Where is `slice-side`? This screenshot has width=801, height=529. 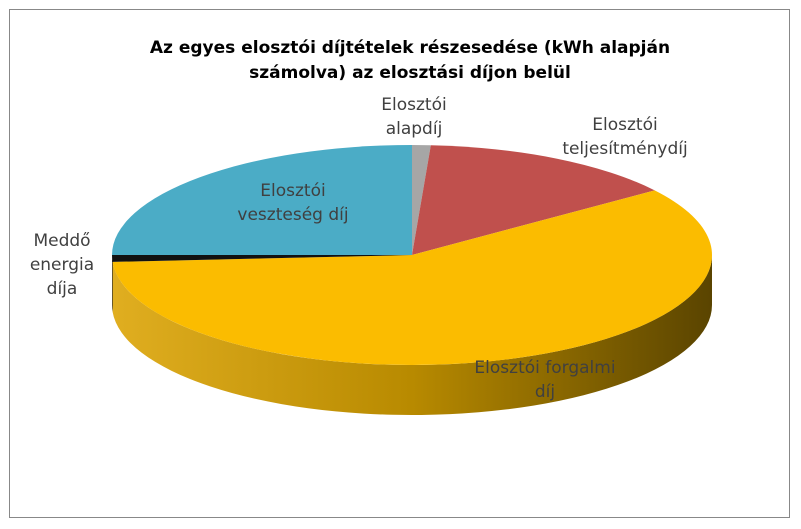
slice-side is located at coordinates (112, 283).